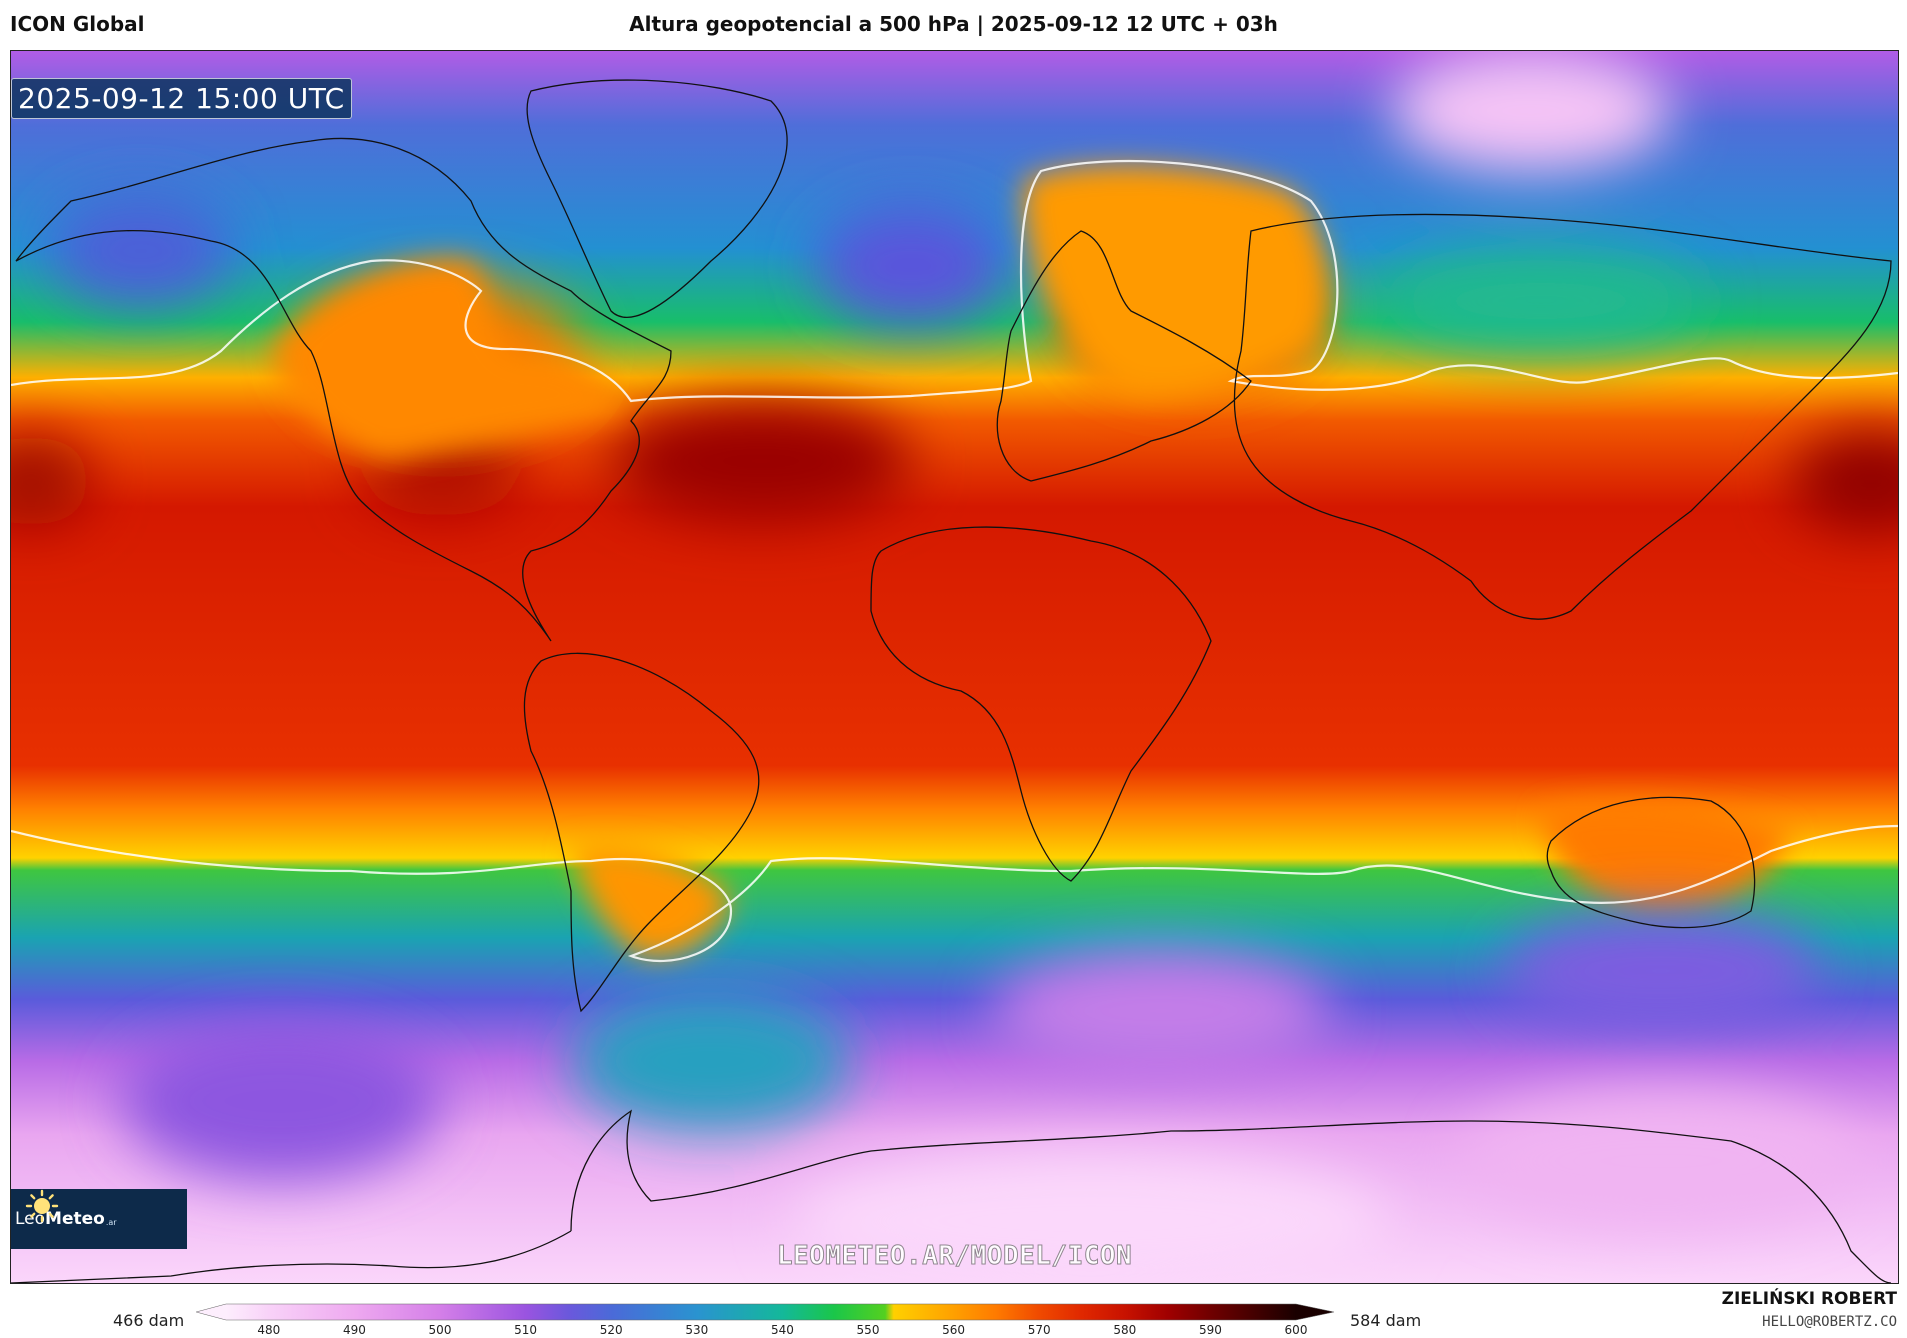 This screenshot has height=1338, width=1907. What do you see at coordinates (1041, 704) in the screenshot?
I see `africa-outline` at bounding box center [1041, 704].